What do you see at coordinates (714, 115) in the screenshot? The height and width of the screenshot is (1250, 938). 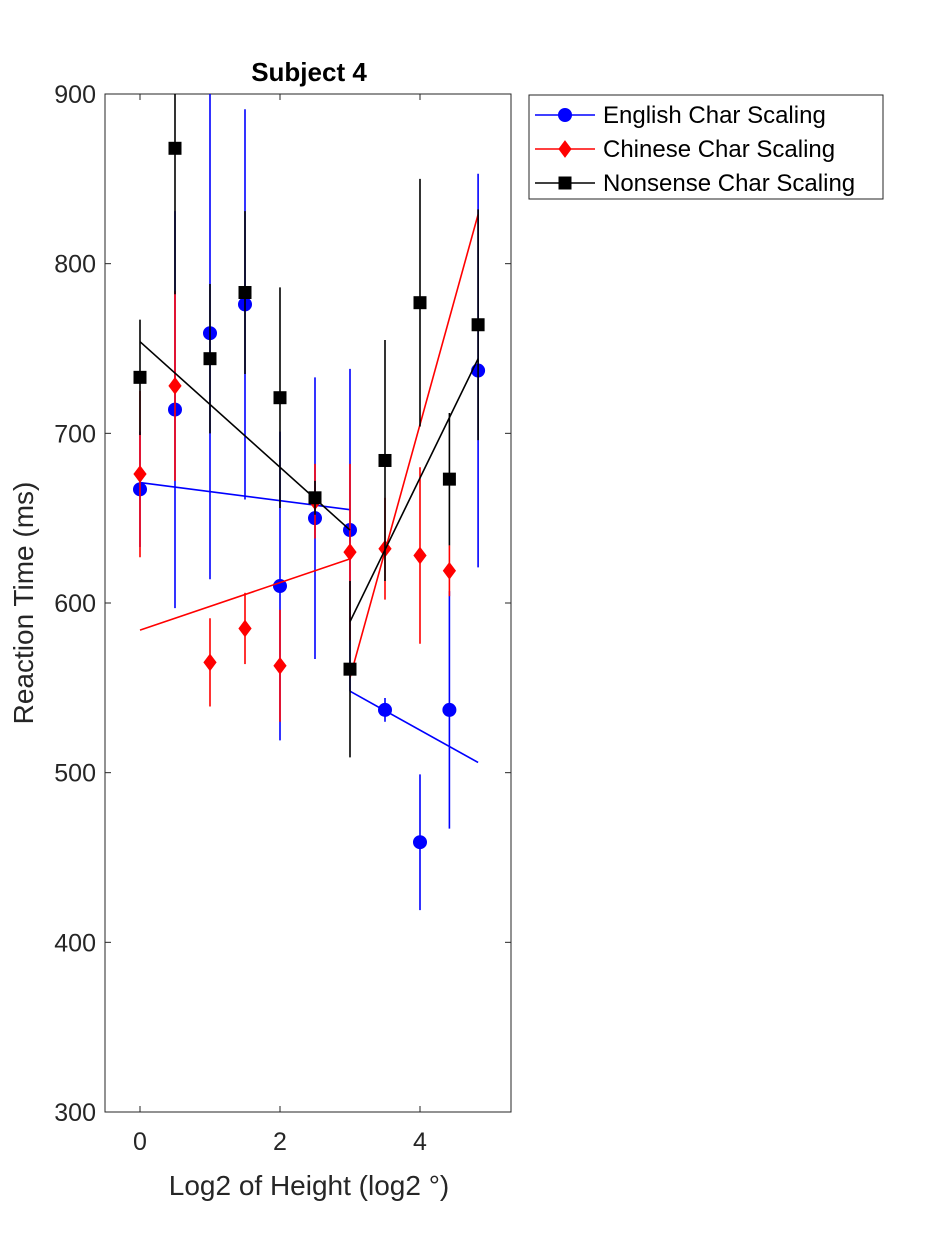 I see `legend-label: English Char Scaling` at bounding box center [714, 115].